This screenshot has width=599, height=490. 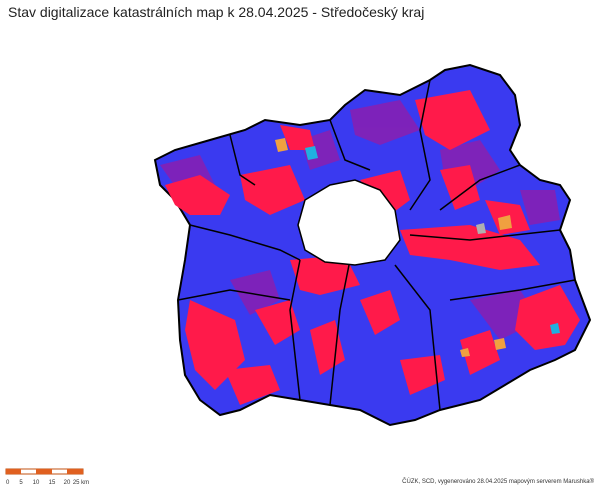 I want to click on scale-bar: 0 5 10 15 20 25 km, so click(x=47, y=477).